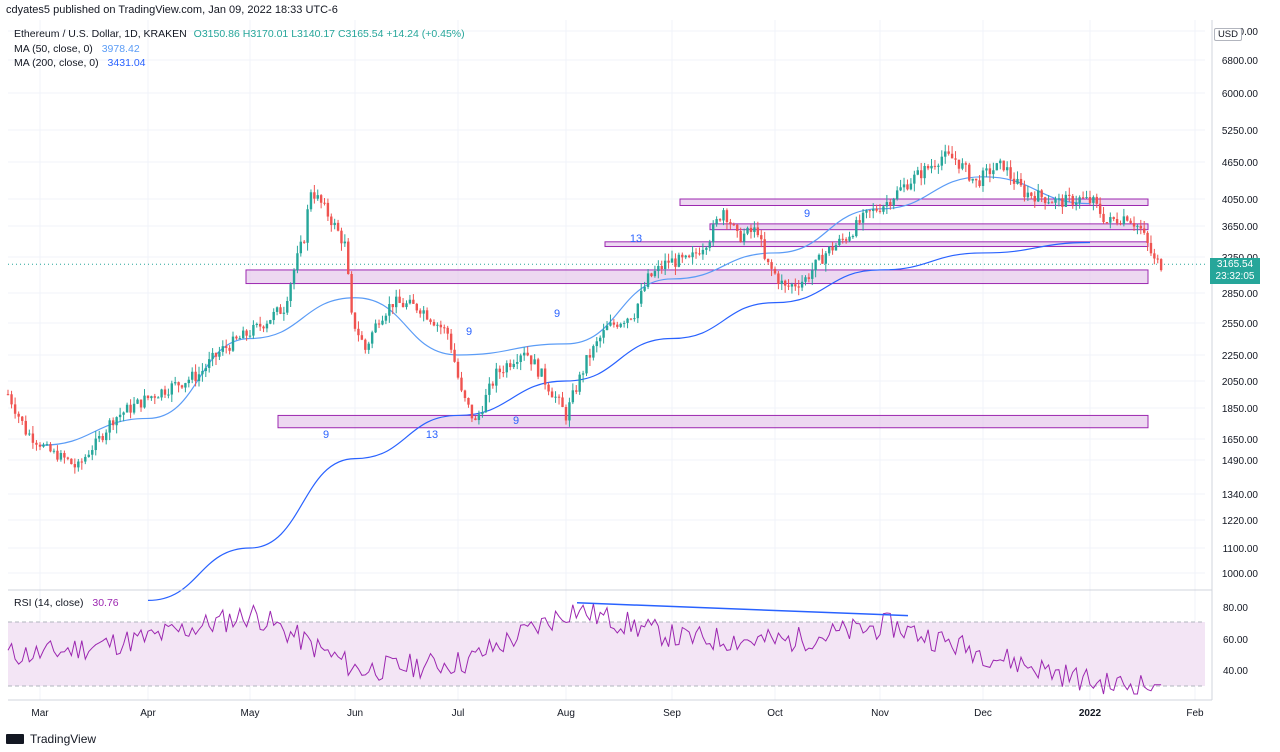 The height and width of the screenshot is (752, 1280). Describe the element at coordinates (566, 324) in the screenshot. I see `td-sequential-labels: 9 13 9 9 9 13 9` at that location.